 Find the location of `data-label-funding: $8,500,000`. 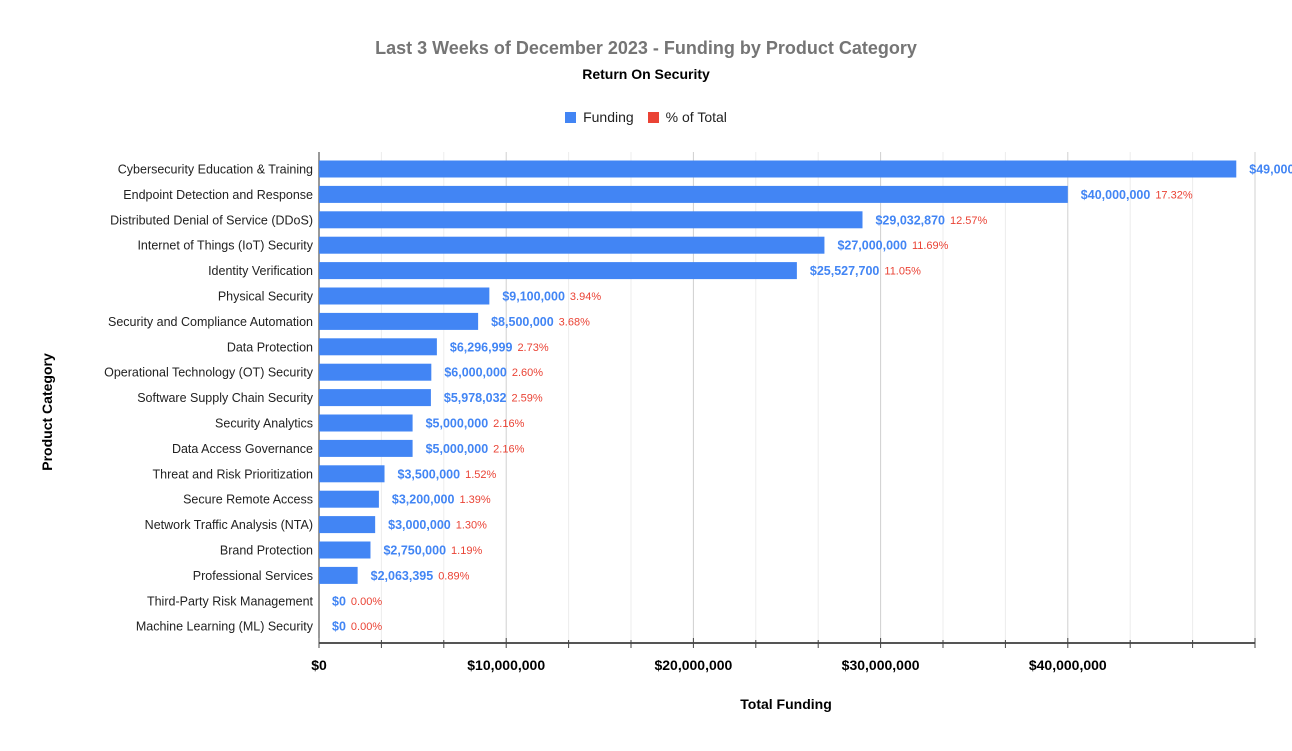

data-label-funding: $8,500,000 is located at coordinates (522, 322).